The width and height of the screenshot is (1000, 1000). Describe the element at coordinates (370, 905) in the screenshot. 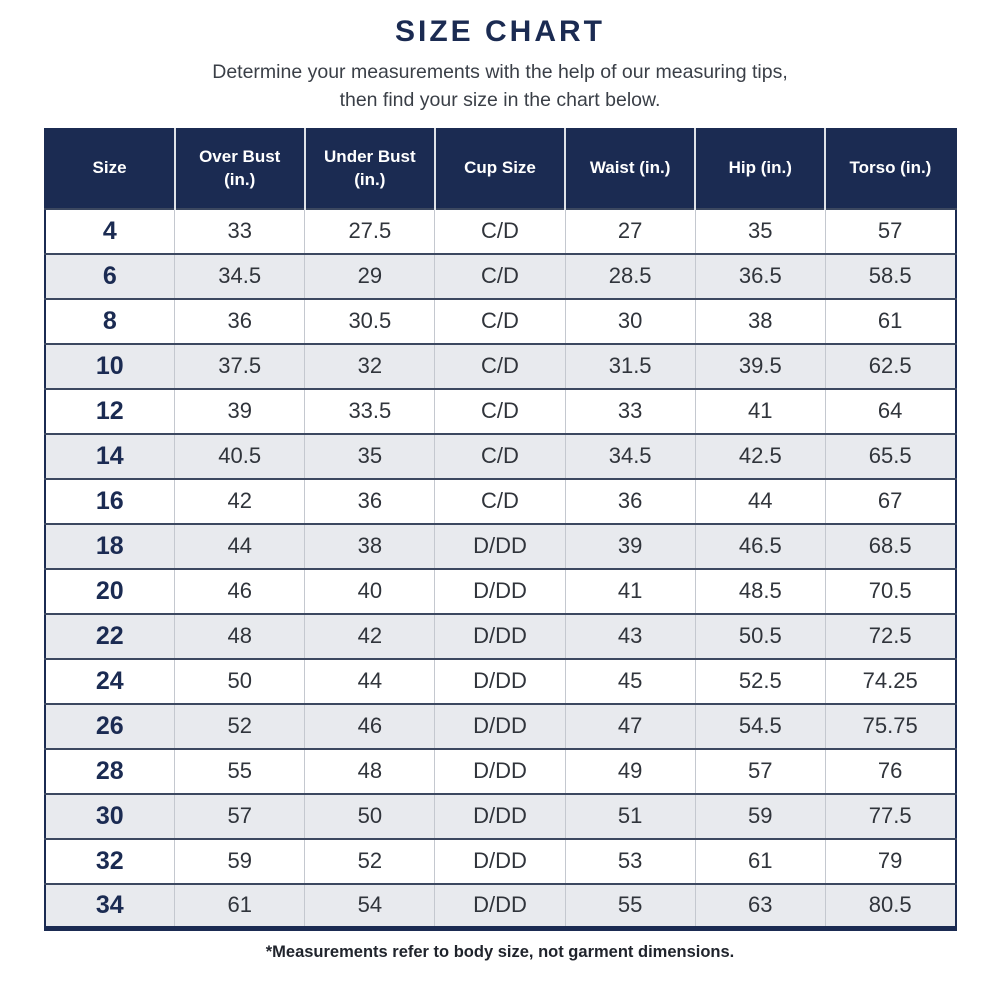

I see `cell-under-bust: 54` at that location.